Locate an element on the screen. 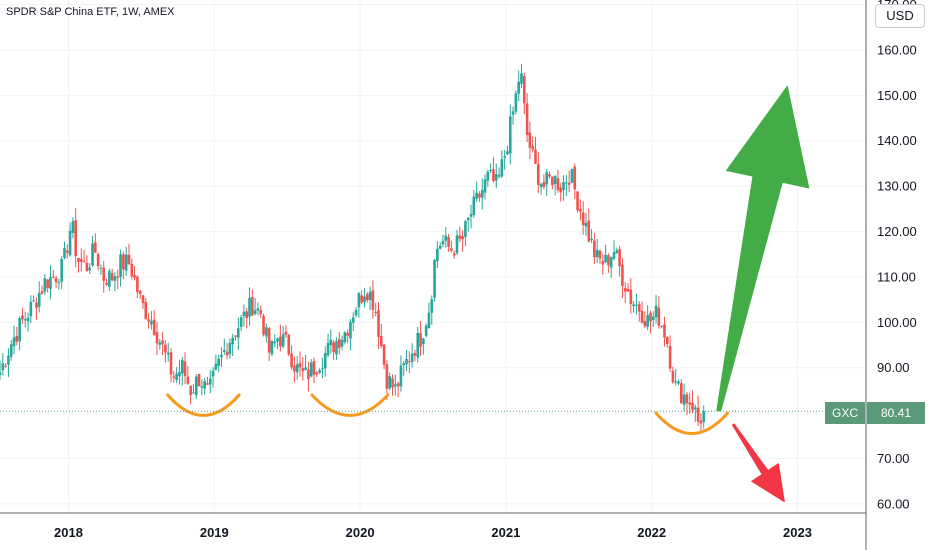 This screenshot has width=932, height=550. x-tick-label: 2018 is located at coordinates (68, 532).